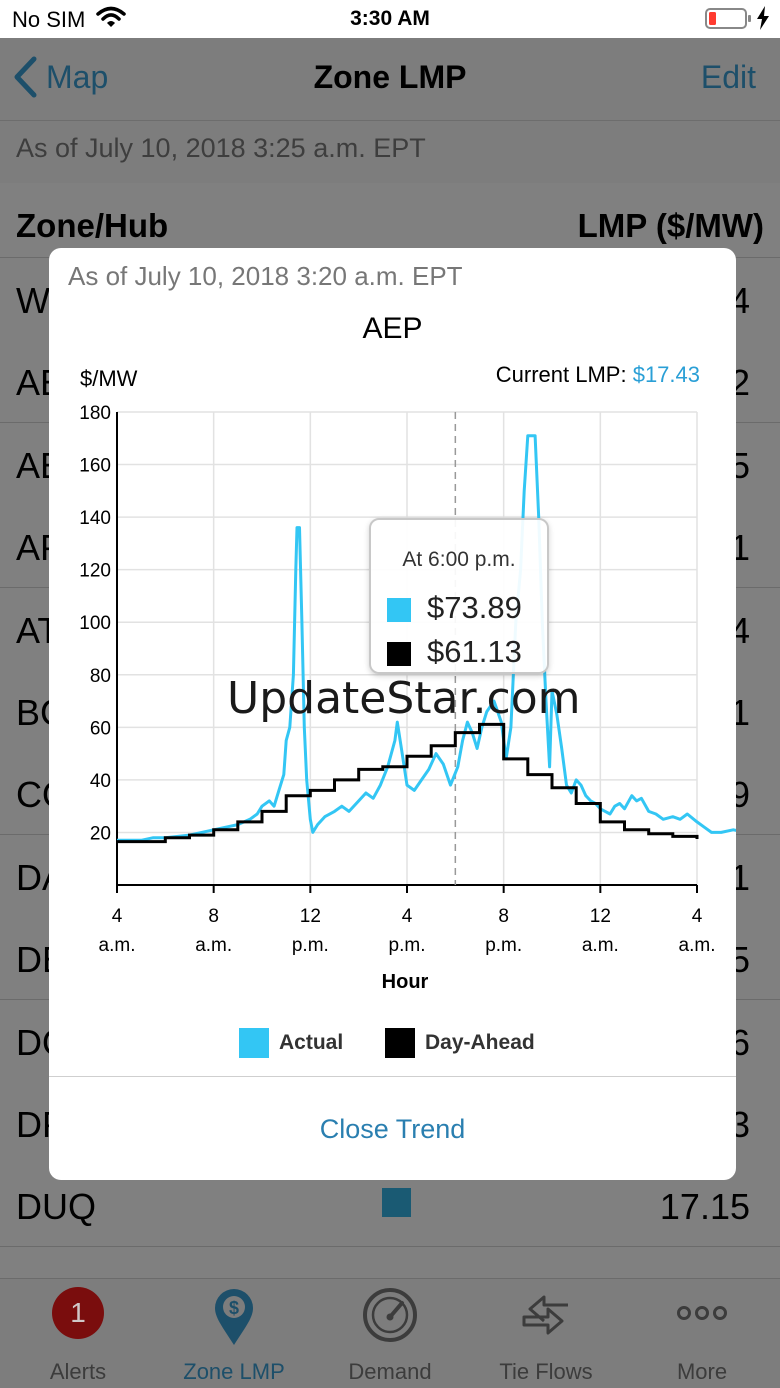 This screenshot has width=780, height=1388. I want to click on table-header: Zone/Hub LMP ($/MW), so click(390, 220).